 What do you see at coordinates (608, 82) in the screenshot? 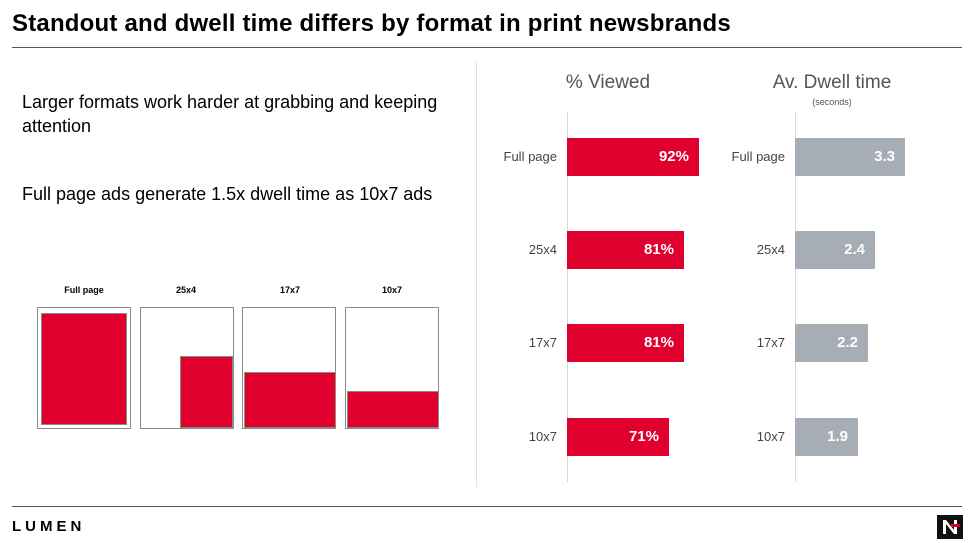
I see `chart-title-viewed: % Viewed` at bounding box center [608, 82].